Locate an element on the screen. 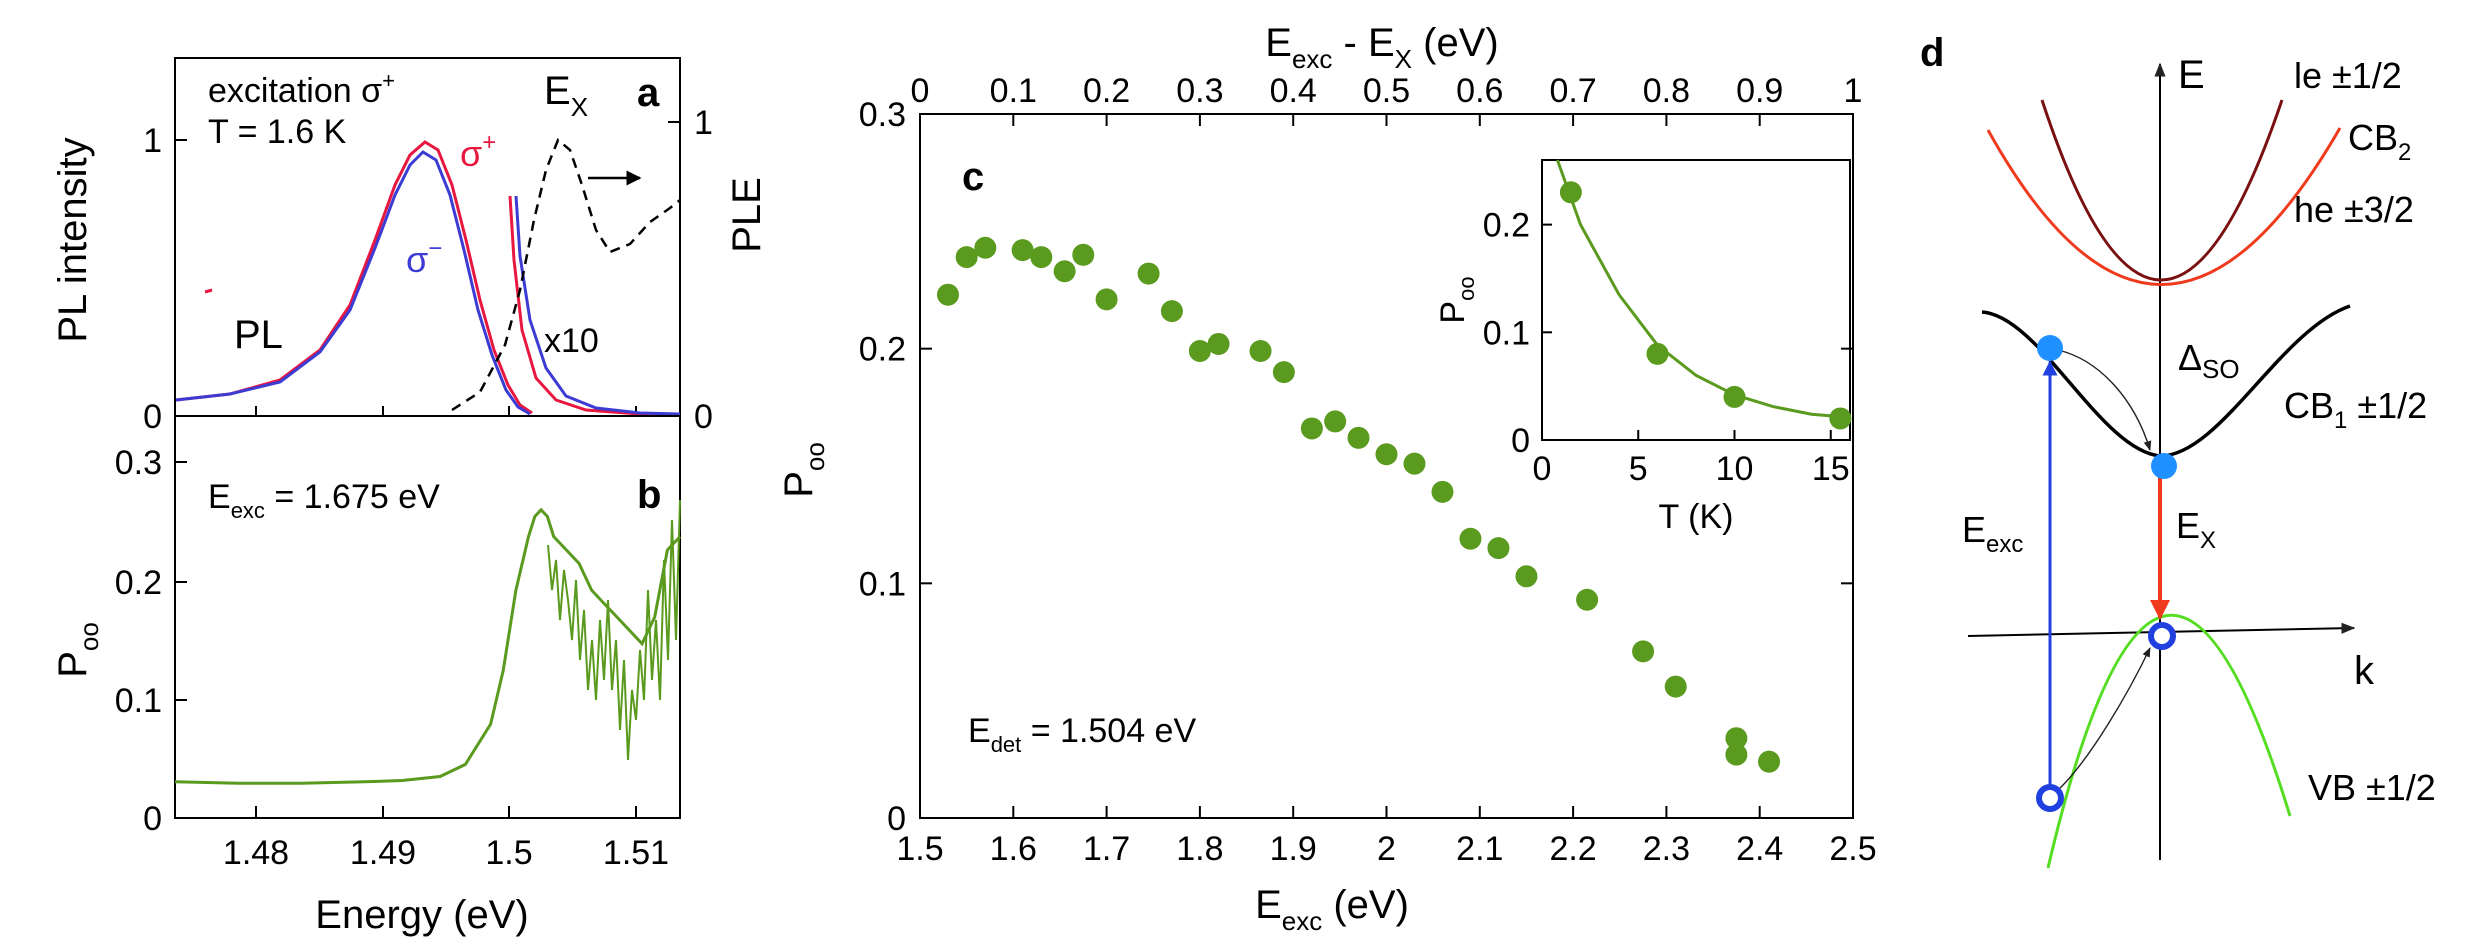 The width and height of the screenshot is (2480, 944). panel-c-ytick-label: 0.2 is located at coordinates (882, 350).